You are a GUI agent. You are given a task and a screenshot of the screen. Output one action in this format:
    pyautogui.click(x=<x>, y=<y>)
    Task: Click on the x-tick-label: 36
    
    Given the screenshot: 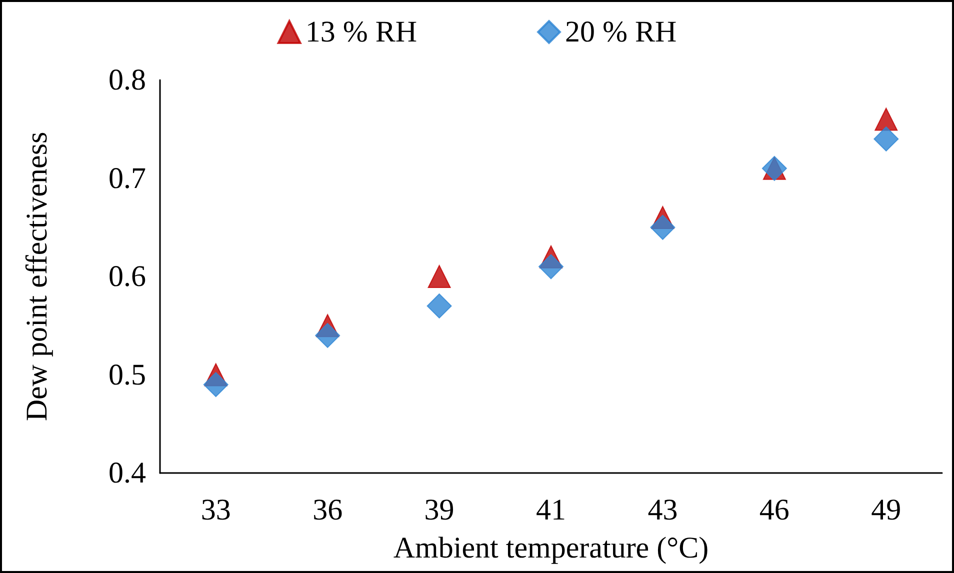 What is the action you would take?
    pyautogui.click(x=327, y=510)
    